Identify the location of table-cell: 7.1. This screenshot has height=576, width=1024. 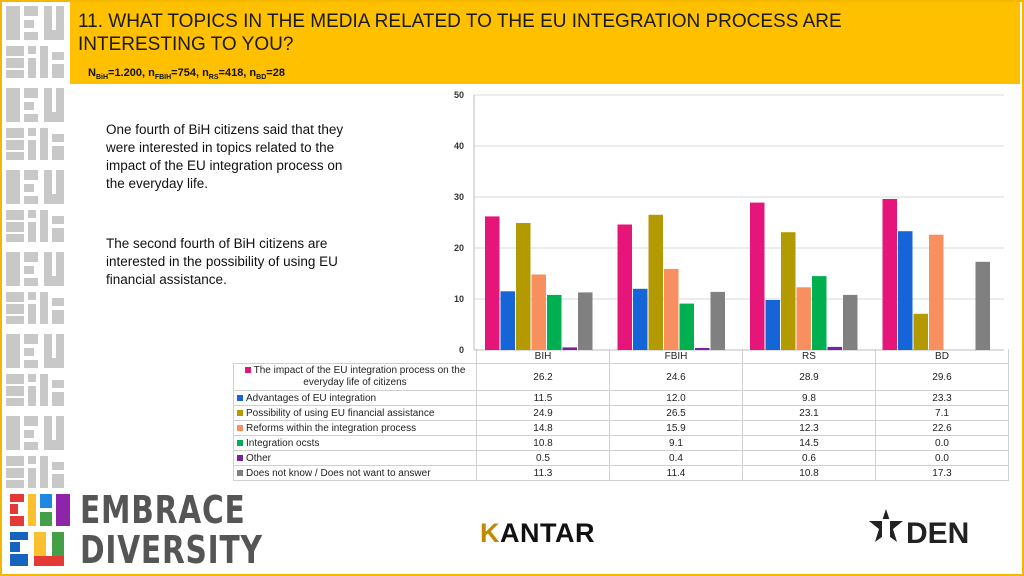
(942, 413).